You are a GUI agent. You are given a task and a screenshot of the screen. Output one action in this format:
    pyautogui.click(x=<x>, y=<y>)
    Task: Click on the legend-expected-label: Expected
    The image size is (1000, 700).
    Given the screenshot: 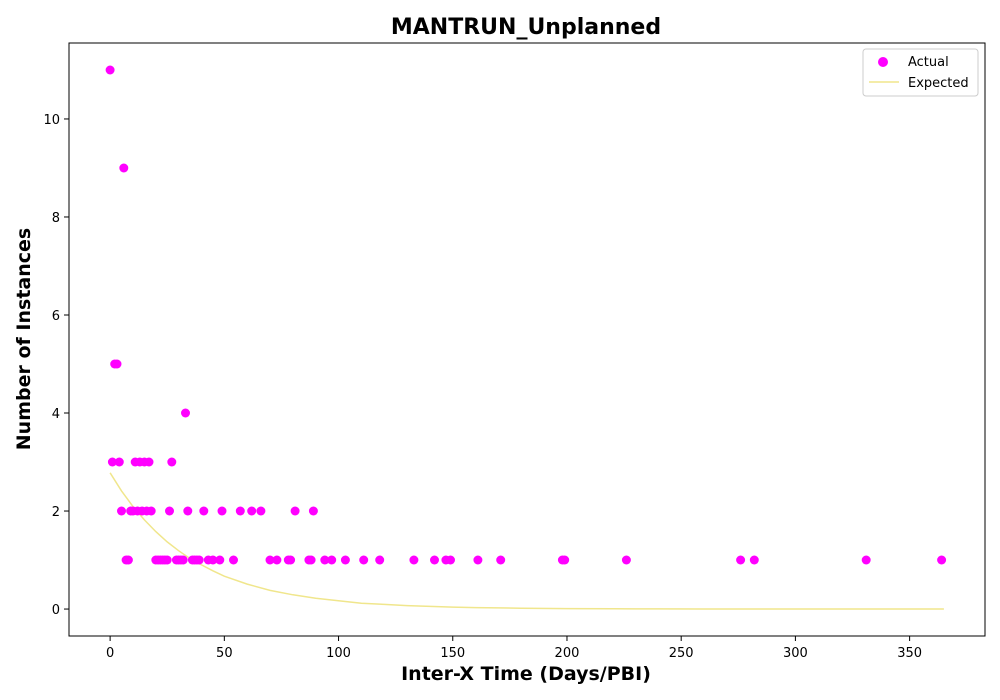 What is the action you would take?
    pyautogui.click(x=938, y=83)
    